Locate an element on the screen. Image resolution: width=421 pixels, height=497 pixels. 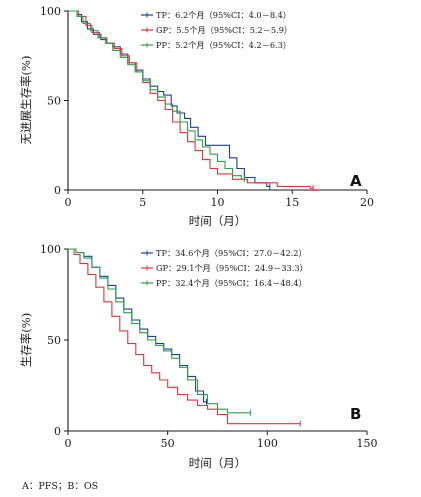
x-tick-label: 50 is located at coordinates (168, 443).